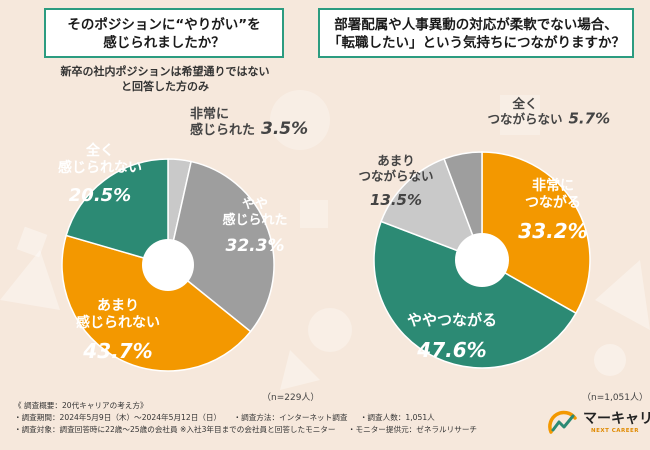  Describe the element at coordinates (412, 429) in the screenshot. I see `footer-provider: ・モニター提供元：ゼネラルリサーチ` at that location.